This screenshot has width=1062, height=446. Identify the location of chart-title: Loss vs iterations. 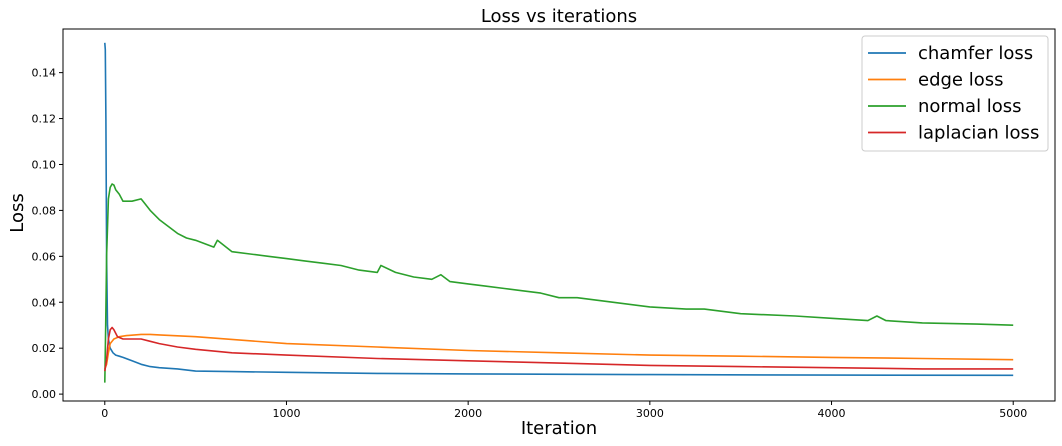
(559, 16).